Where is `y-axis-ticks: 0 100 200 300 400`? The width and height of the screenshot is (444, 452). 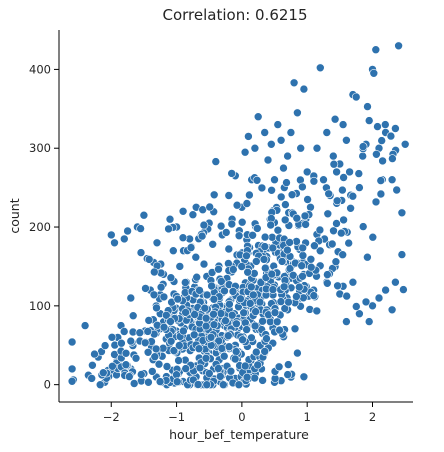
y-axis-ticks: 0 100 200 300 400 is located at coordinates (44, 227).